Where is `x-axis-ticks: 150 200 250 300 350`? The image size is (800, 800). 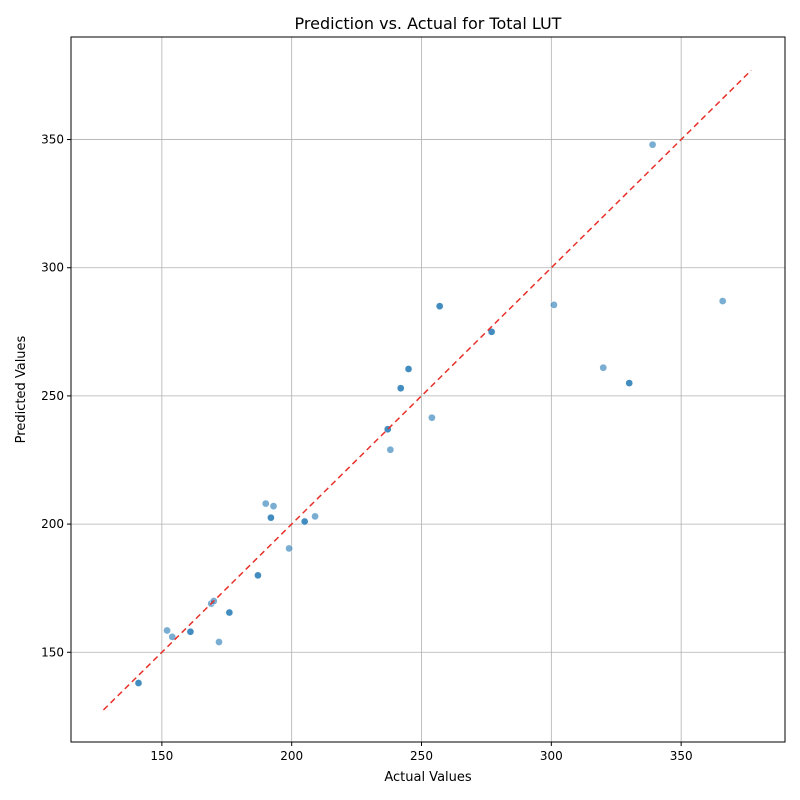 x-axis-ticks: 150 200 250 300 350 is located at coordinates (421, 752).